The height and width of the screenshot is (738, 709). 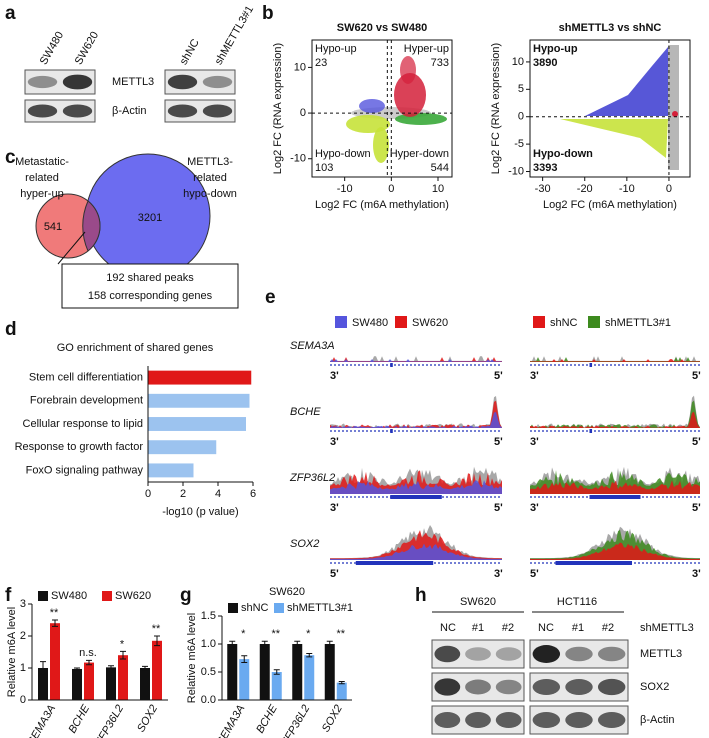 What do you see at coordinates (657, 720) in the screenshot?
I see `protein-label: β-Actin` at bounding box center [657, 720].